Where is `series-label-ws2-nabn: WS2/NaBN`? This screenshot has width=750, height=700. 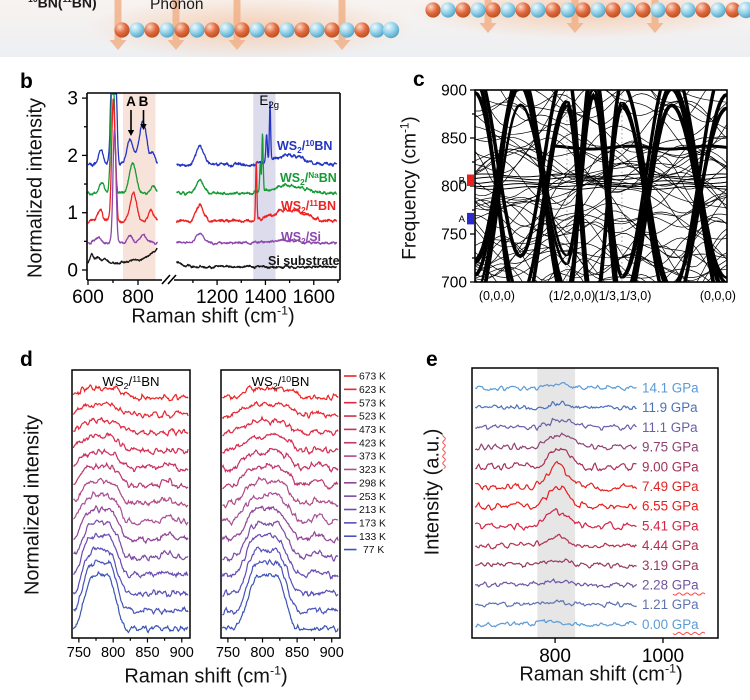
series-label-ws2-nabn: WS2/NaBN is located at coordinates (308, 179).